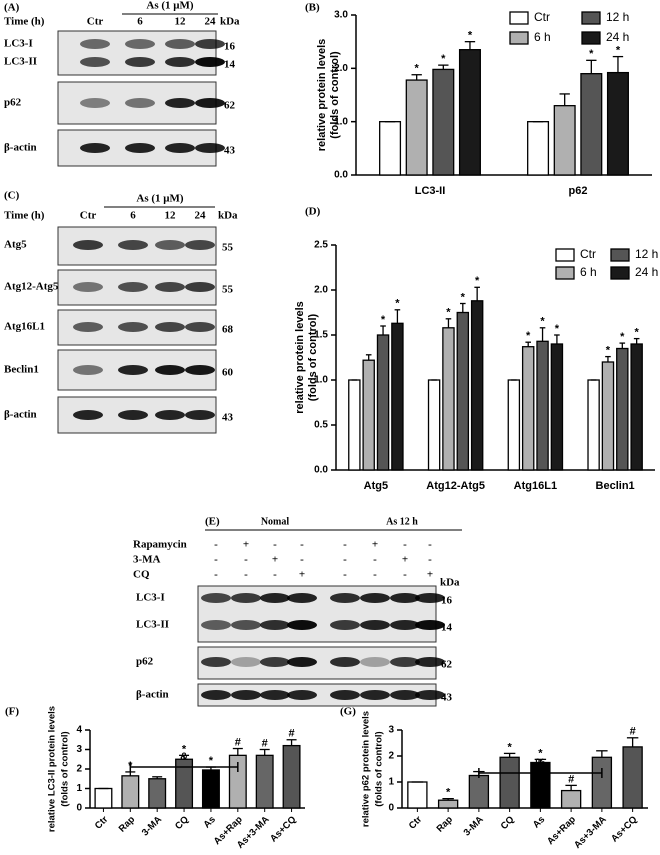 This screenshot has height=855, width=660. Describe the element at coordinates (211, 22) in the screenshot. I see `lane-label: 24` at that location.